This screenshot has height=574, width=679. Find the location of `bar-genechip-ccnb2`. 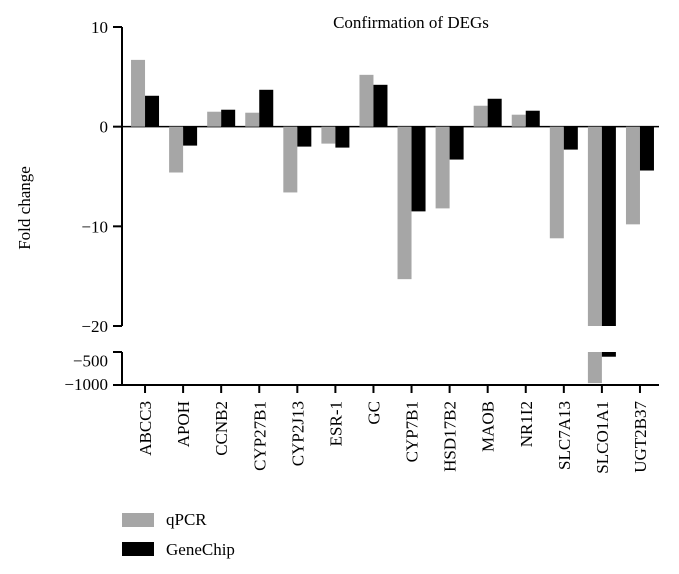

bar-genechip-ccnb2 is located at coordinates (228, 118).